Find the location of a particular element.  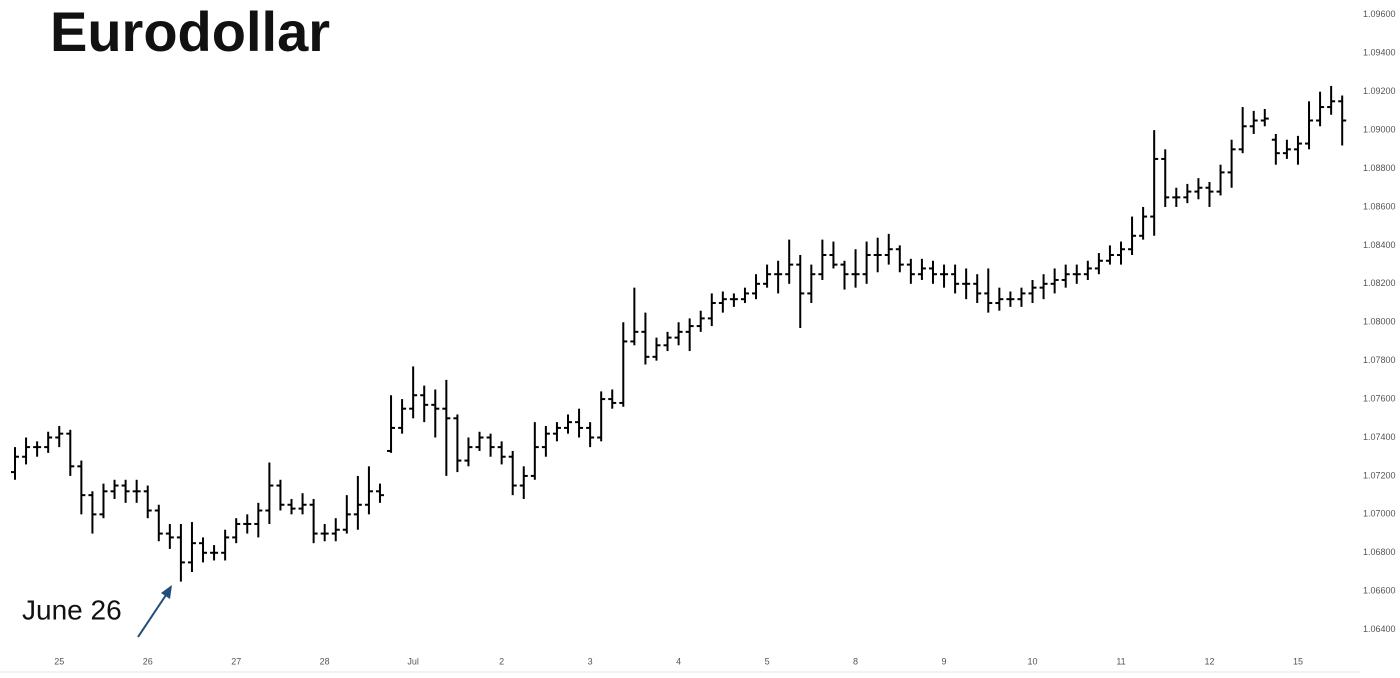

y-tick-label: 1.07400 is located at coordinates (1379, 437).